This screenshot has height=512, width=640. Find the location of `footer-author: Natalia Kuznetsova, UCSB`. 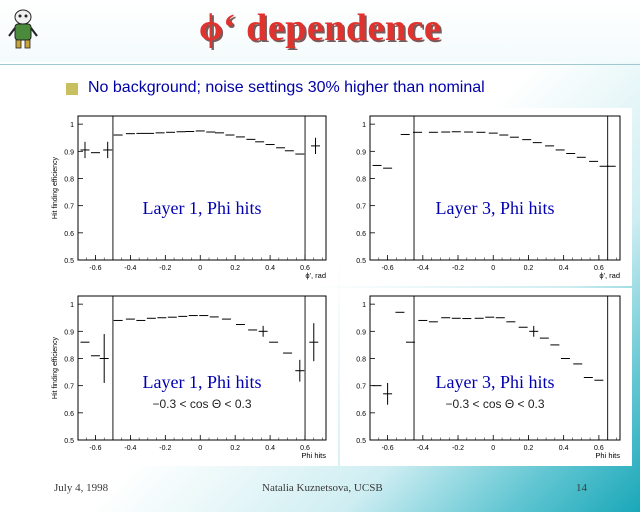

footer-author: Natalia Kuznetsova, UCSB is located at coordinates (322, 488).